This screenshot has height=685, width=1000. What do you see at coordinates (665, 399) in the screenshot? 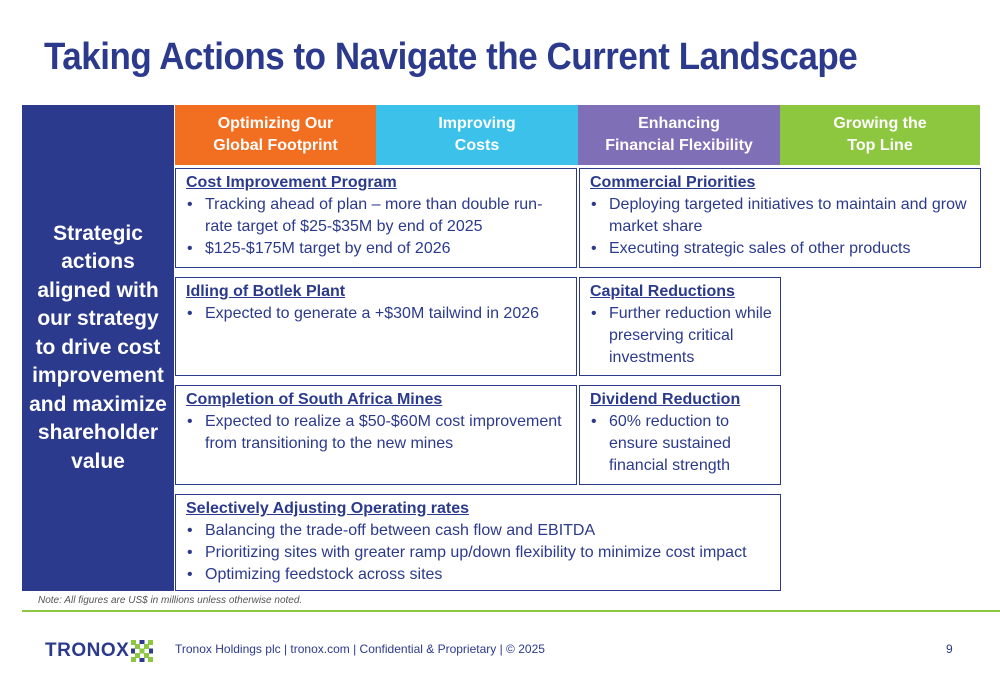
I see `card-title: Dividend Reduction` at bounding box center [665, 399].